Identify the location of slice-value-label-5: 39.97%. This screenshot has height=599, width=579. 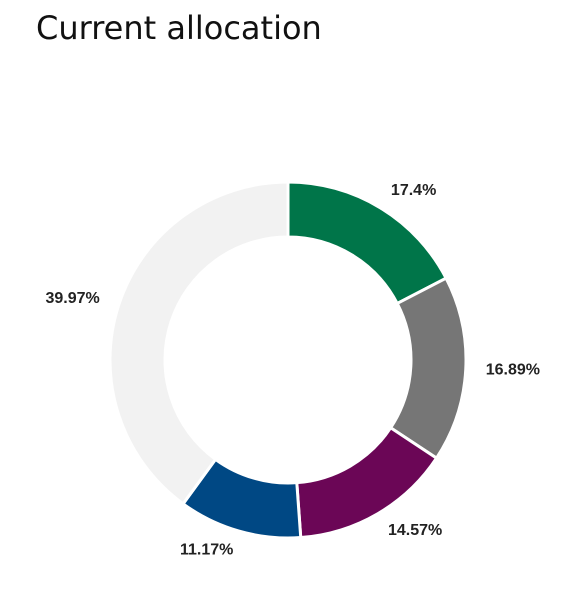
(72, 298).